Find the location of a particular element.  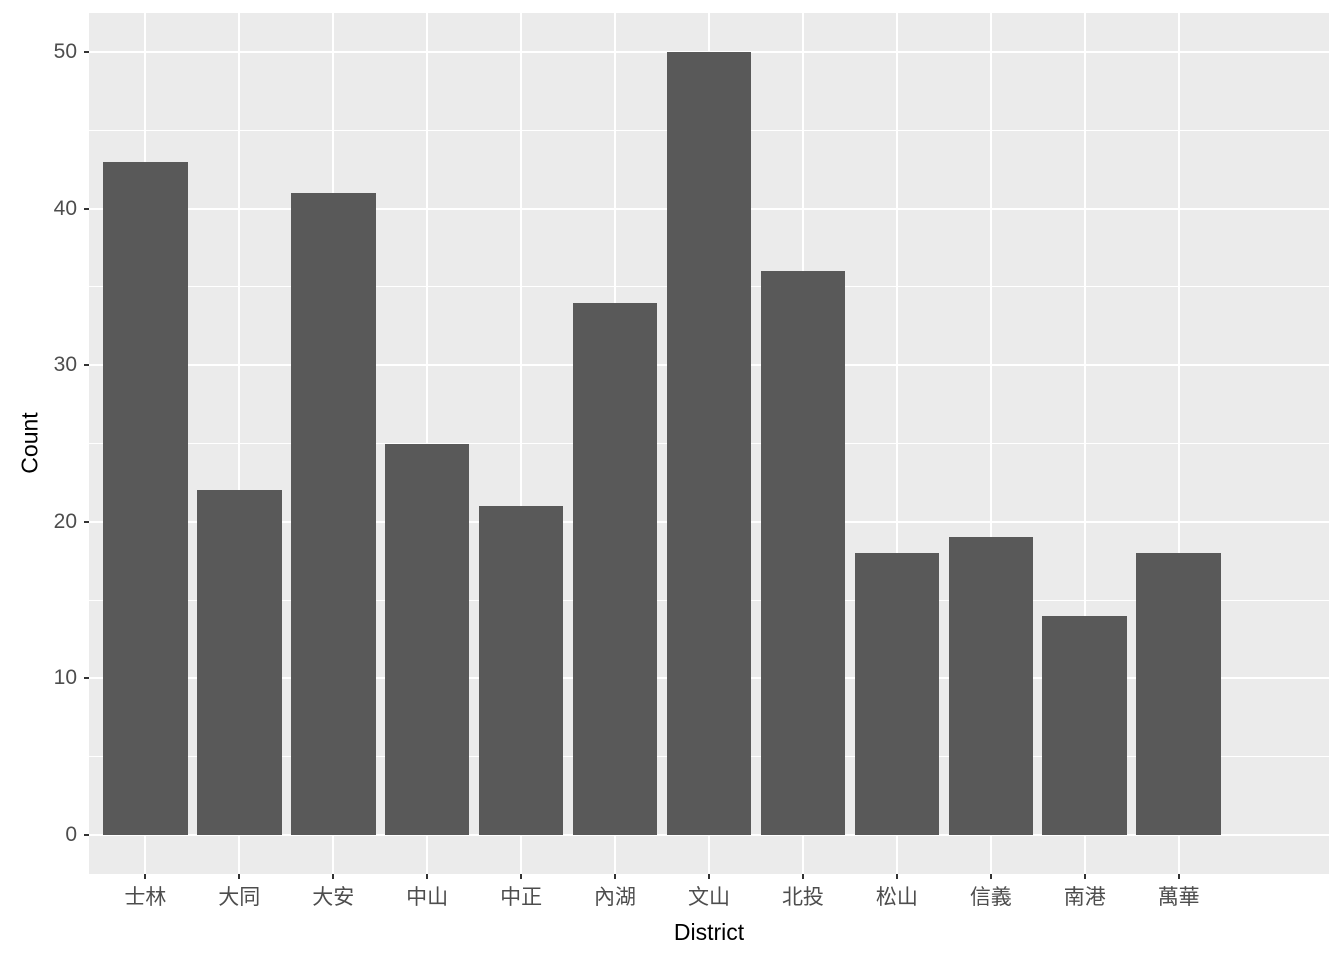

x-tick-label: 北投 is located at coordinates (802, 897).